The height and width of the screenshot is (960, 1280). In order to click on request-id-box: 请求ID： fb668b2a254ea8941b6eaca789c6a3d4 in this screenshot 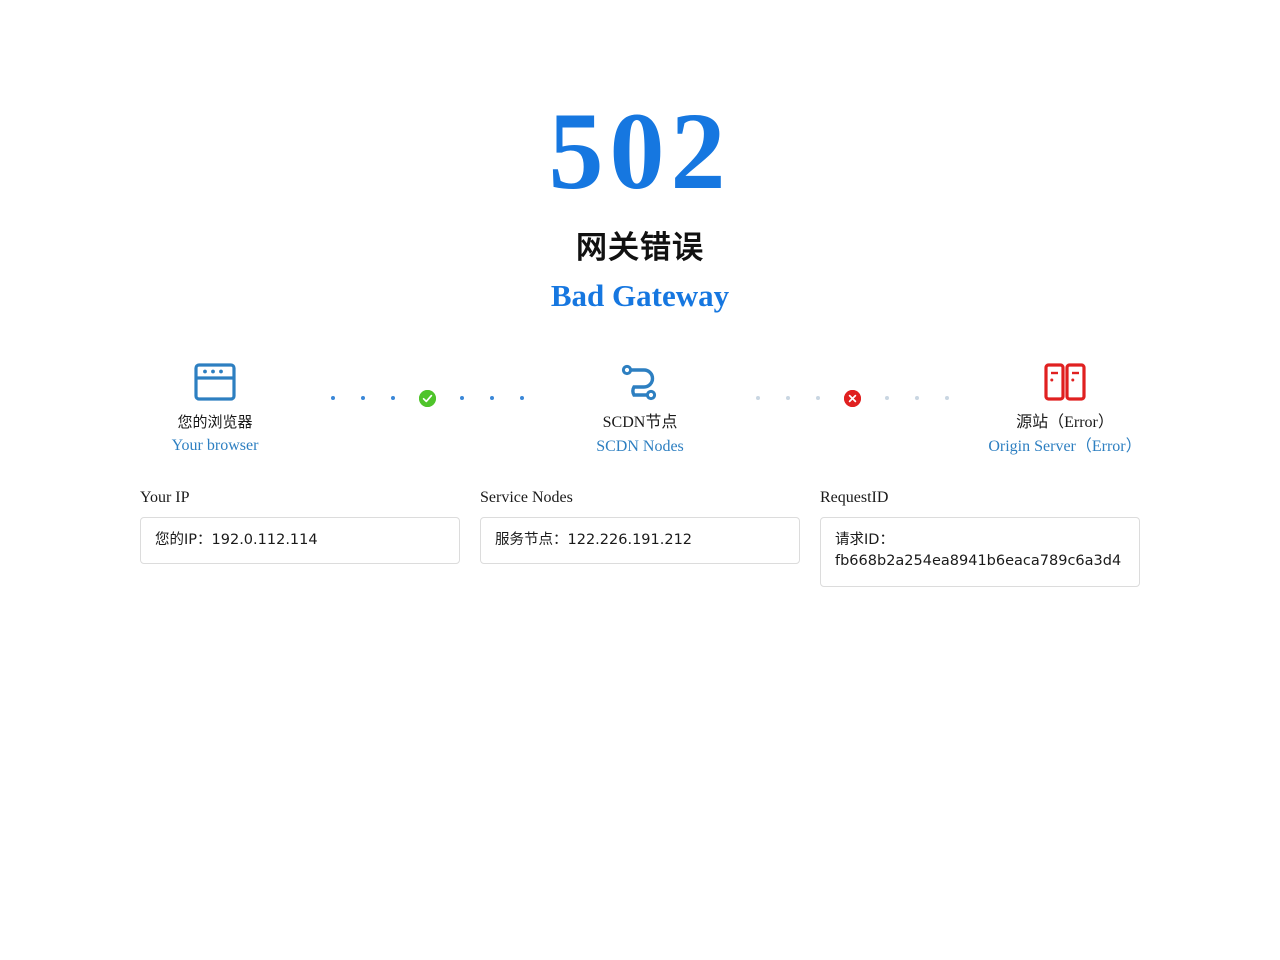, I will do `click(980, 551)`.